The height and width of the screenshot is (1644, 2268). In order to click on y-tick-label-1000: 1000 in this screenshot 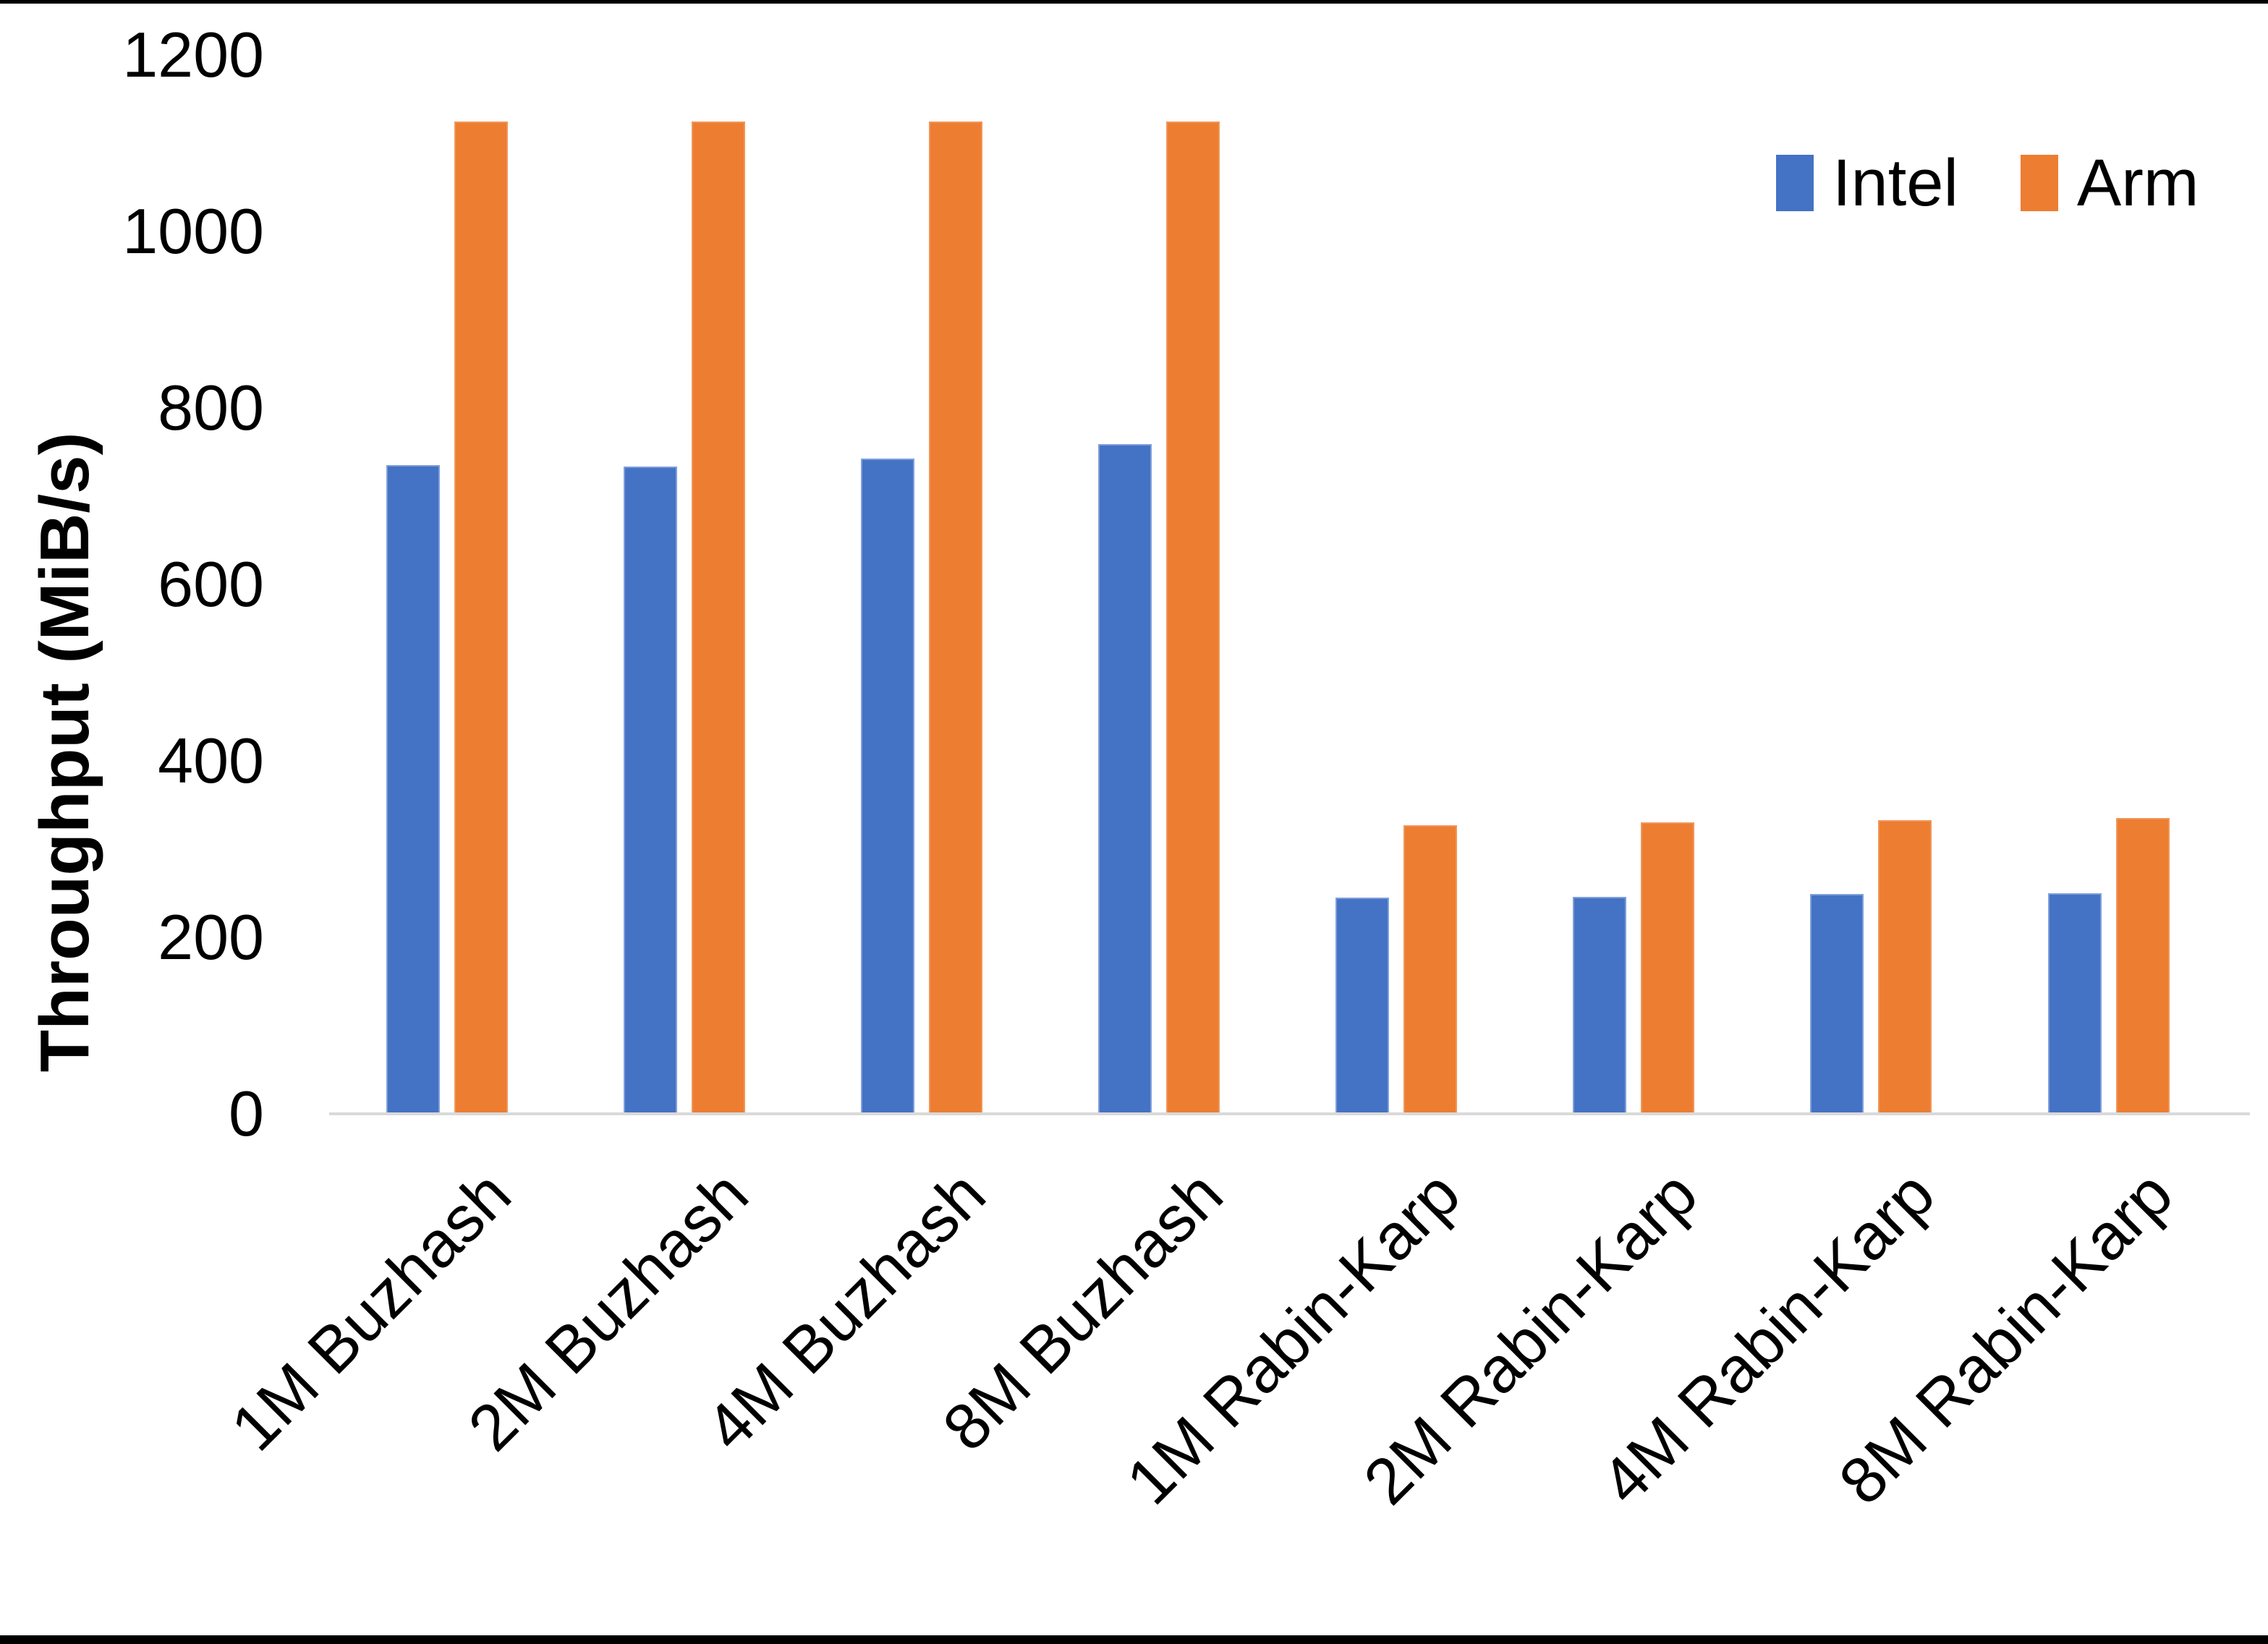, I will do `click(193, 231)`.